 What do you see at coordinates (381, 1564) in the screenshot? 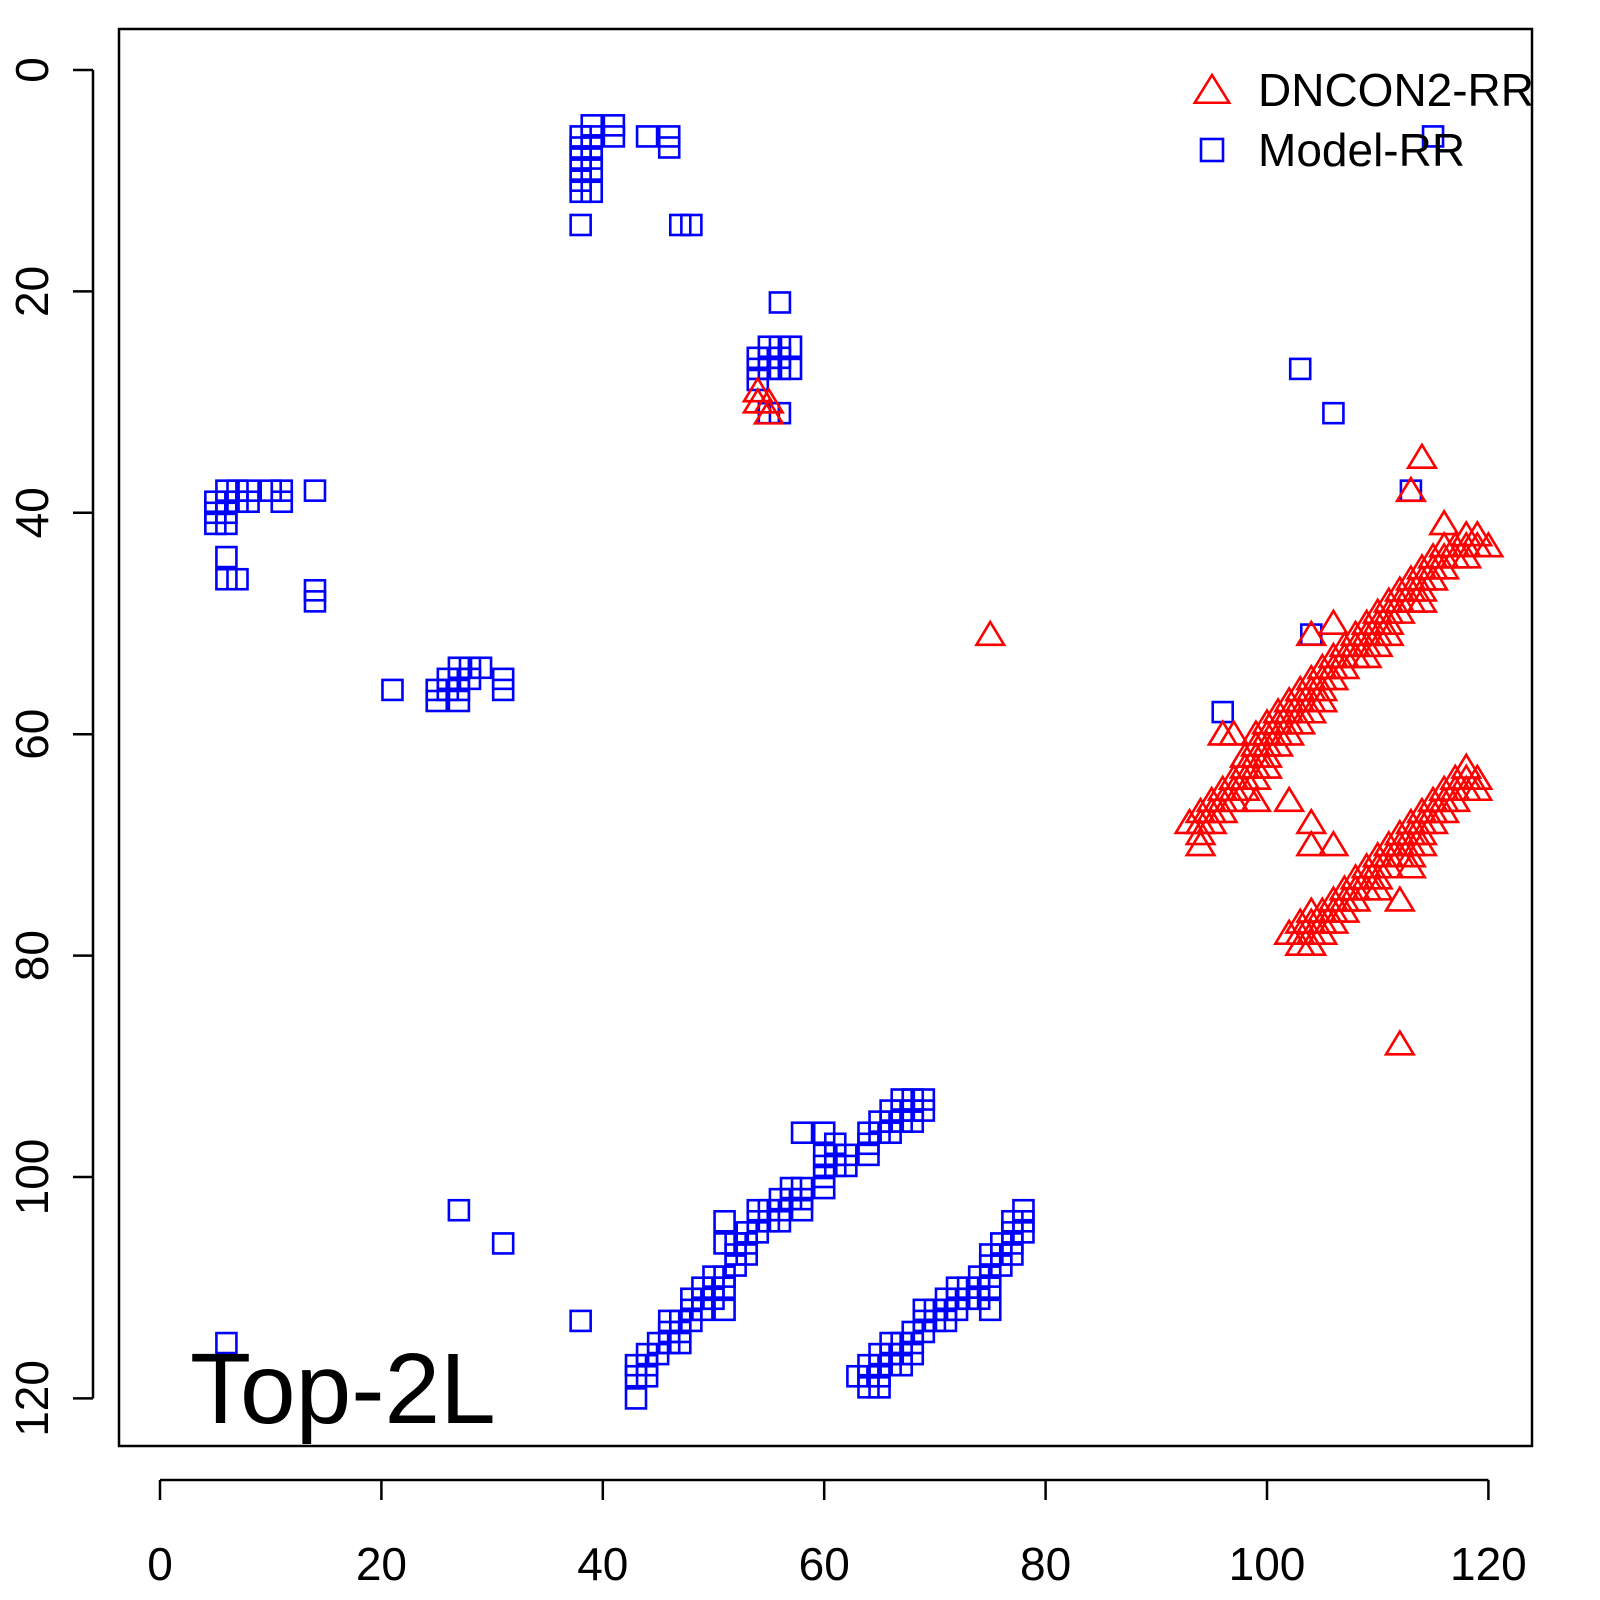
I see `x-tick-label: 20` at bounding box center [381, 1564].